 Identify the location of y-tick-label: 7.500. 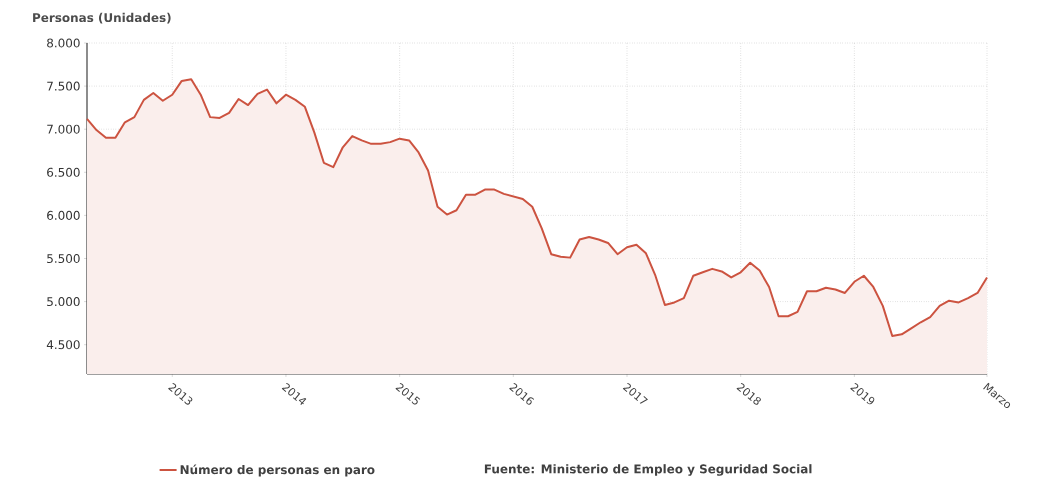
(63, 86).